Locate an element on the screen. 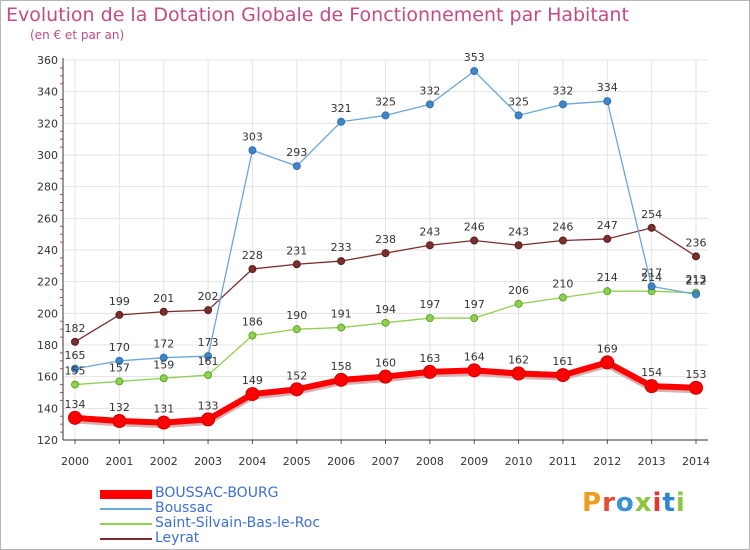  logo-letter: r is located at coordinates (609, 503).